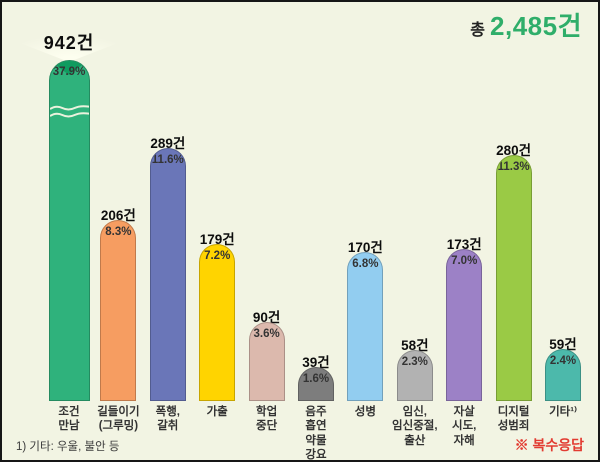 The image size is (600, 462). I want to click on bar-value-label: 90건, so click(266, 317).